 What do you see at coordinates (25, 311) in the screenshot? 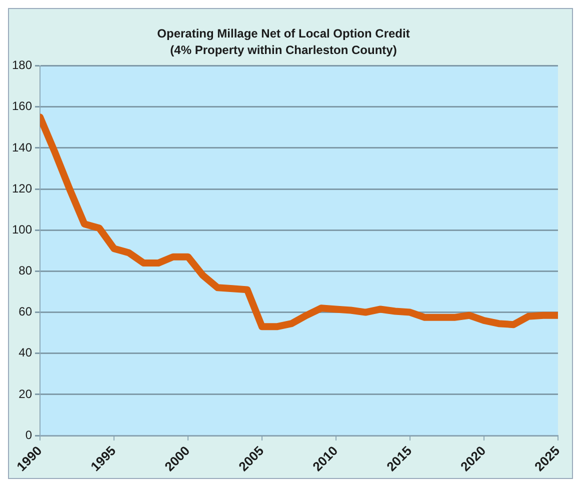
I see `y-tick-label: 60` at bounding box center [25, 311].